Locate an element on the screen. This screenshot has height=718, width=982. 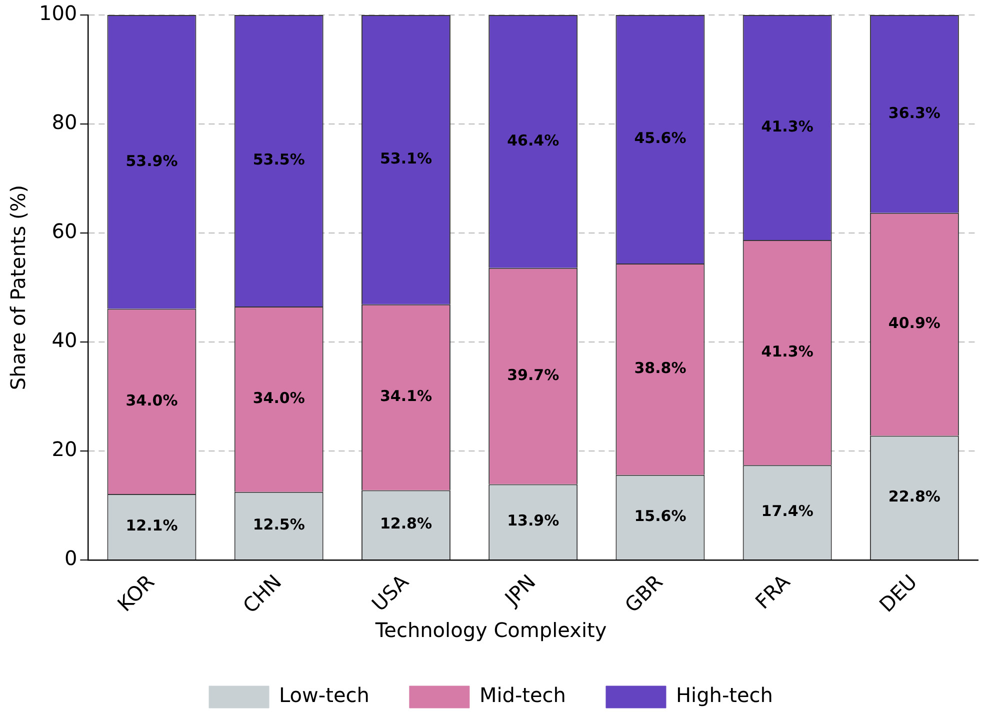
data-label: 38.8% is located at coordinates (660, 368).